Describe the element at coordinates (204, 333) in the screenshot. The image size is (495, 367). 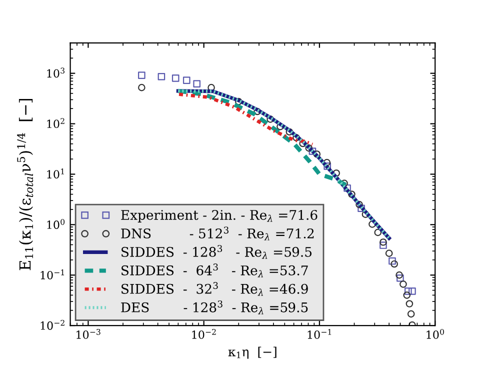
I see `x-tick-label: 10$^{−2}$` at that location.